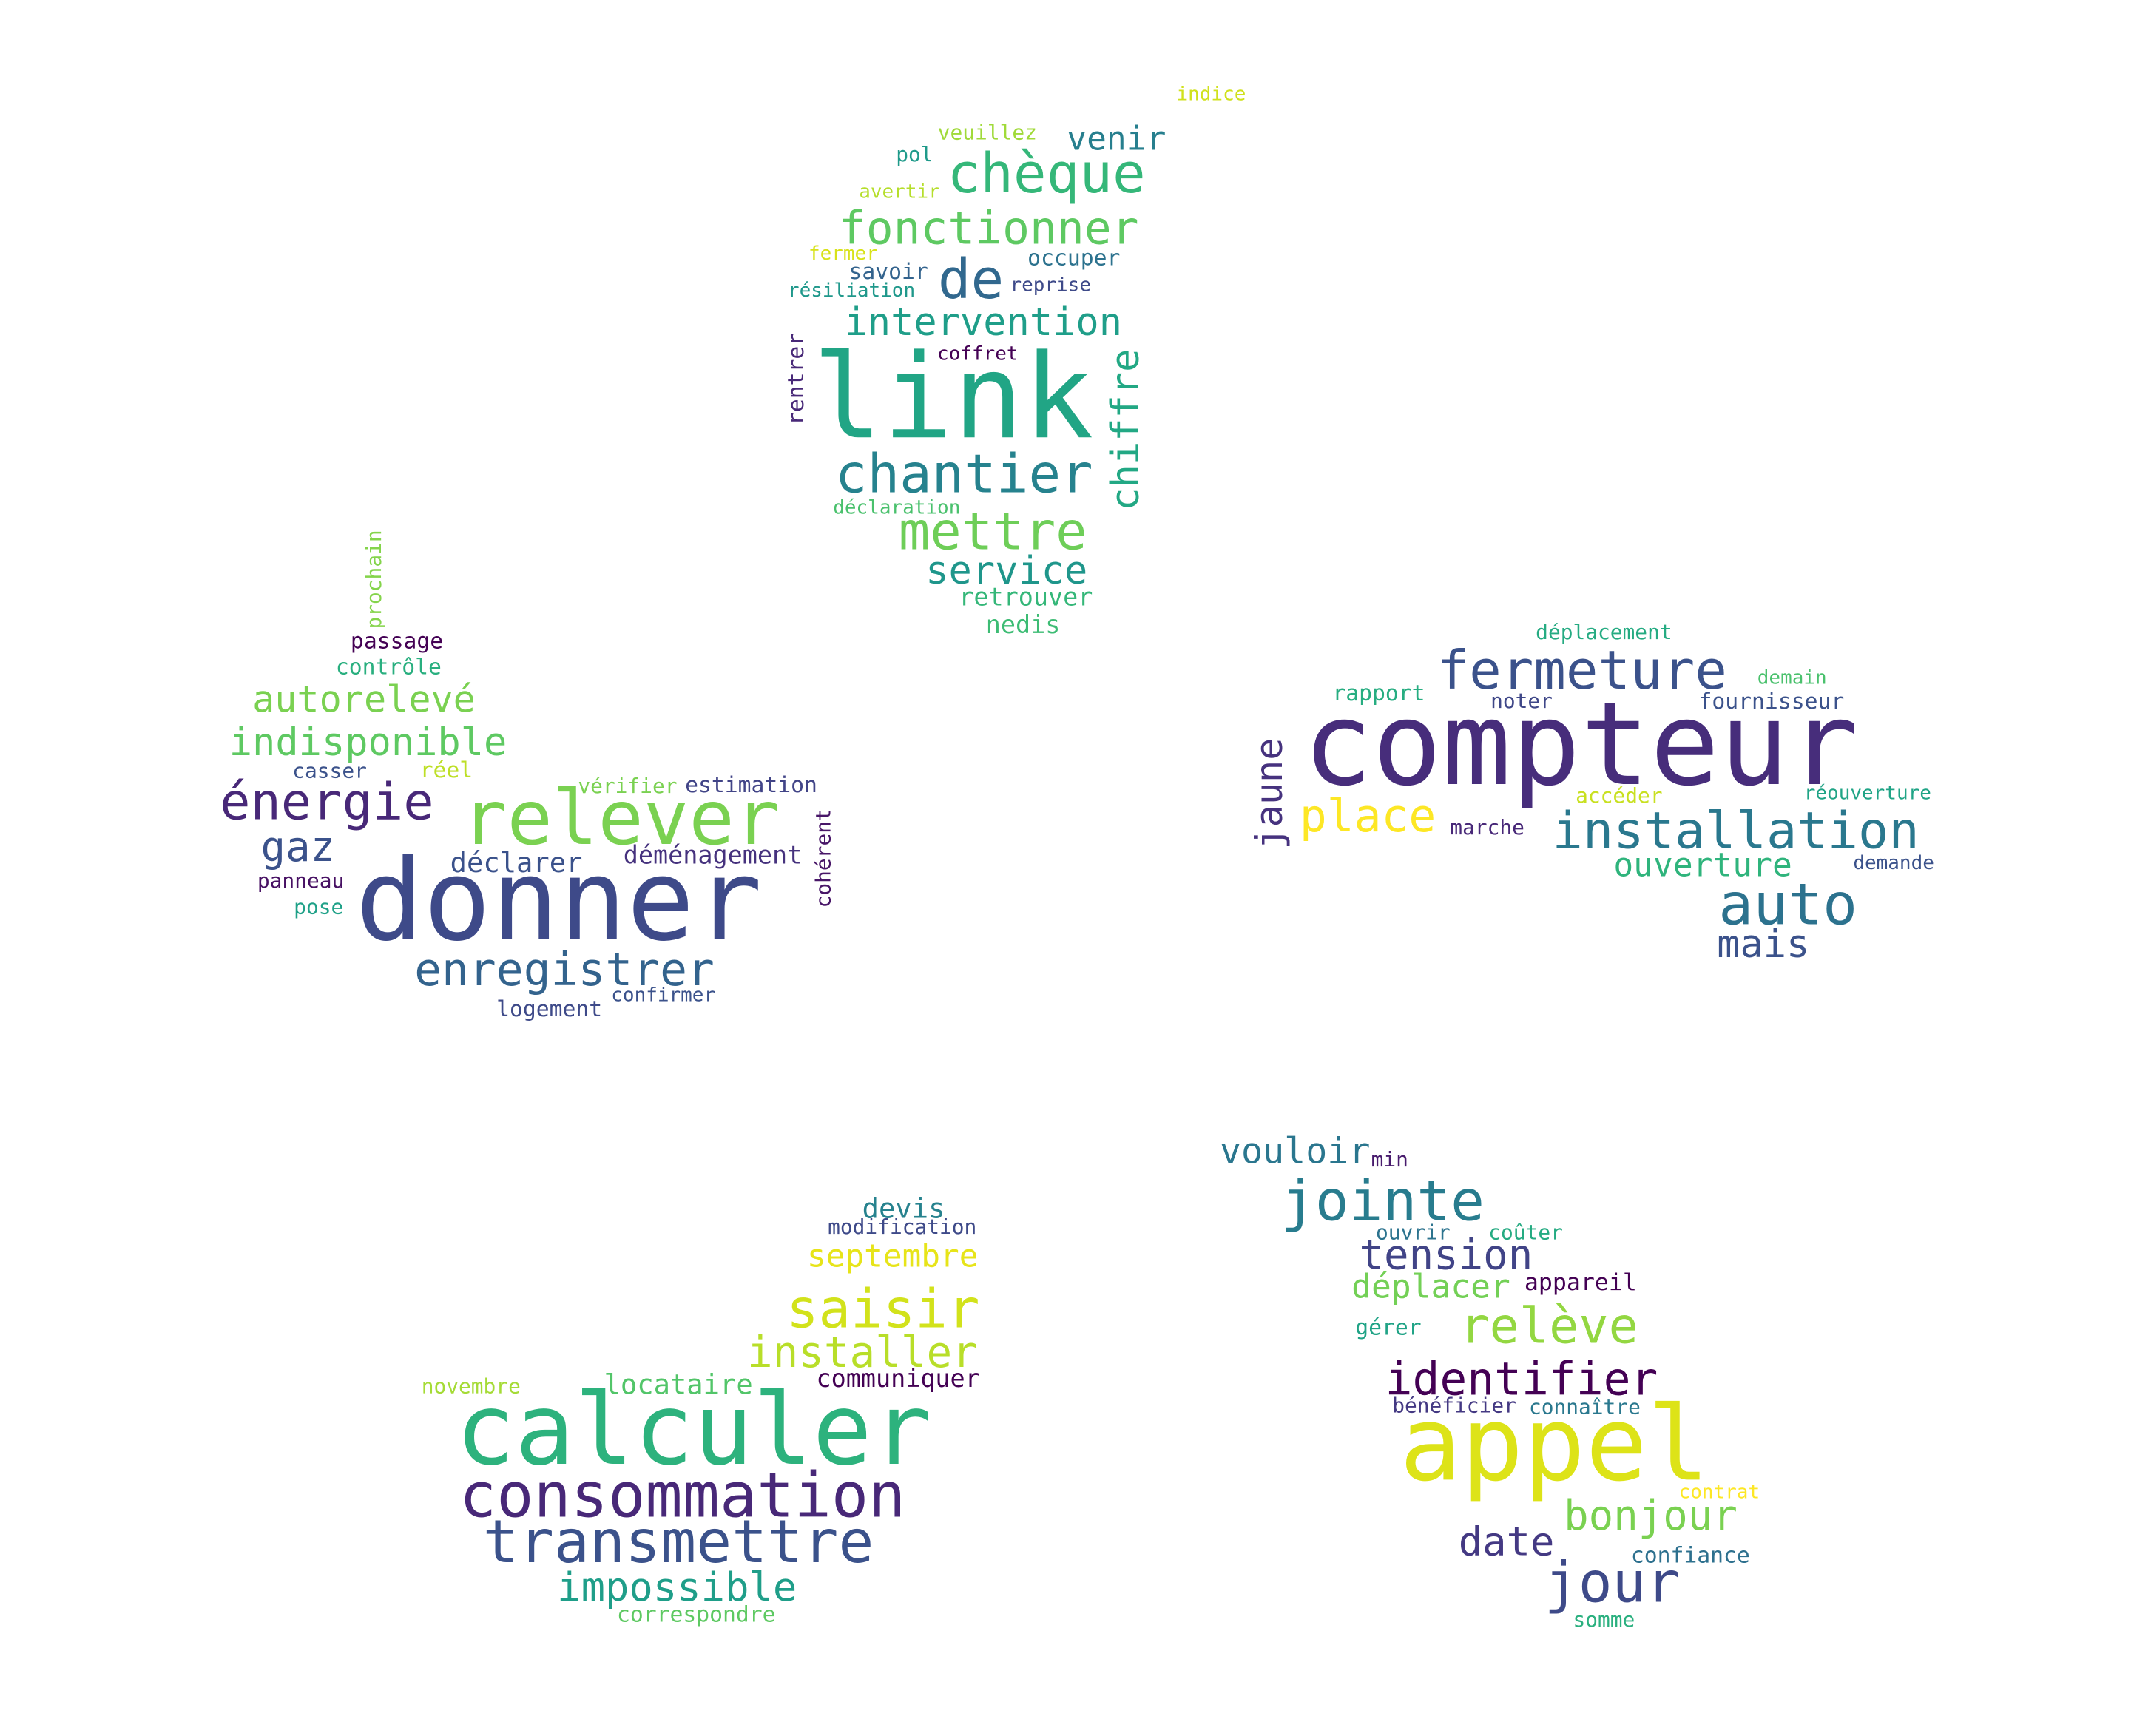 The width and height of the screenshot is (2134, 1736). Describe the element at coordinates (1771, 701) in the screenshot. I see `word-fournisseur: fournisseur` at that location.